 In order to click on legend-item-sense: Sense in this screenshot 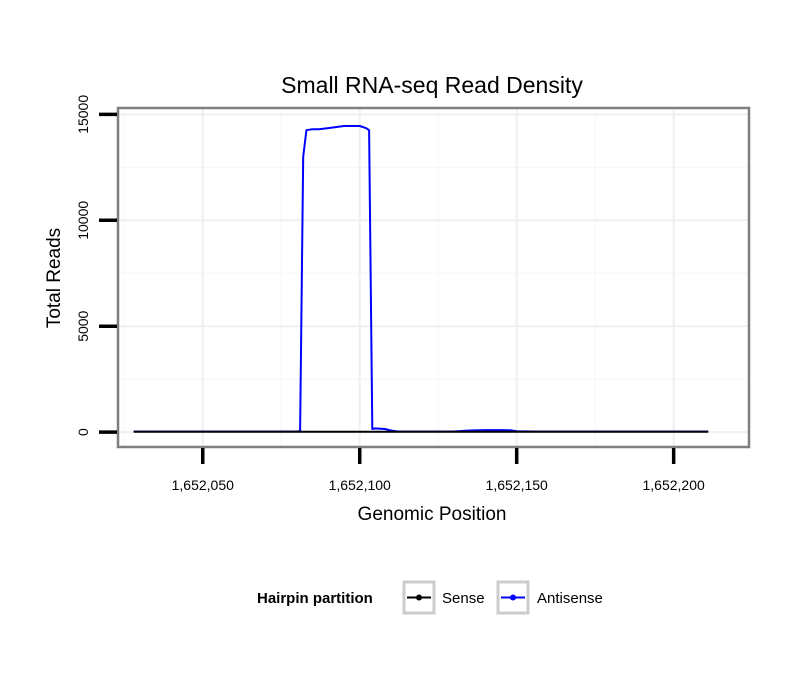, I will do `click(443, 597)`.